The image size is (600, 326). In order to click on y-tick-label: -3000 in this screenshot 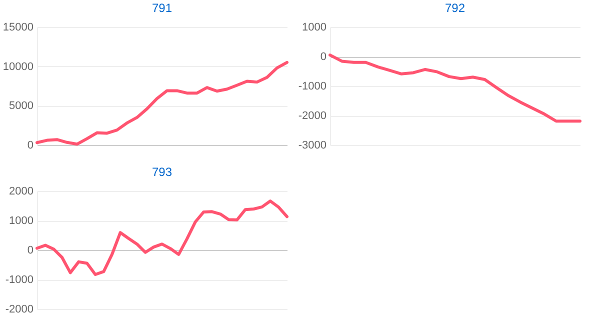, I will do `click(312, 146)`.